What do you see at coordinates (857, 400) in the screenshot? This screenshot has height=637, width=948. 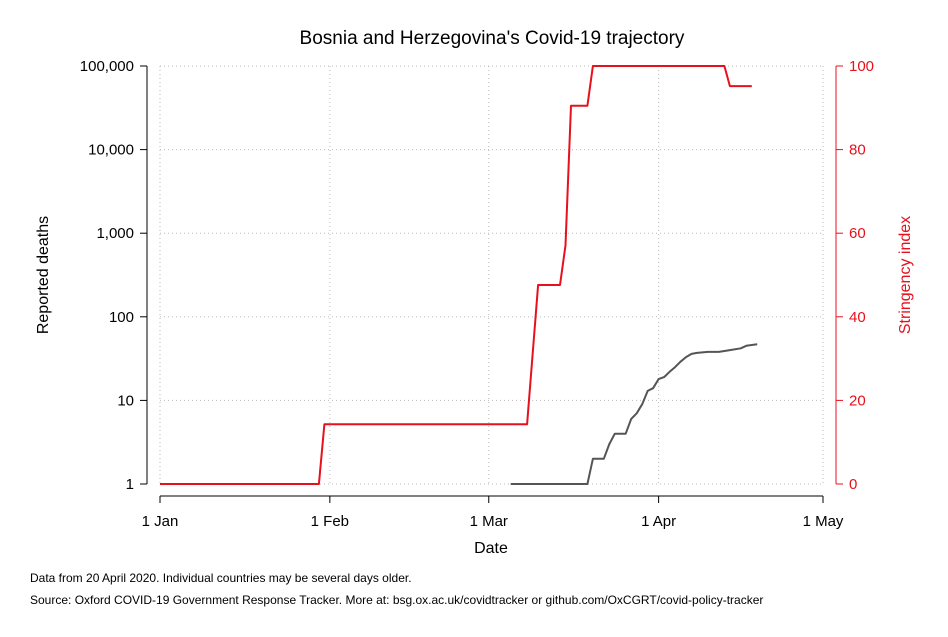 I see `y-axis-right-tick-label: 20` at bounding box center [857, 400].